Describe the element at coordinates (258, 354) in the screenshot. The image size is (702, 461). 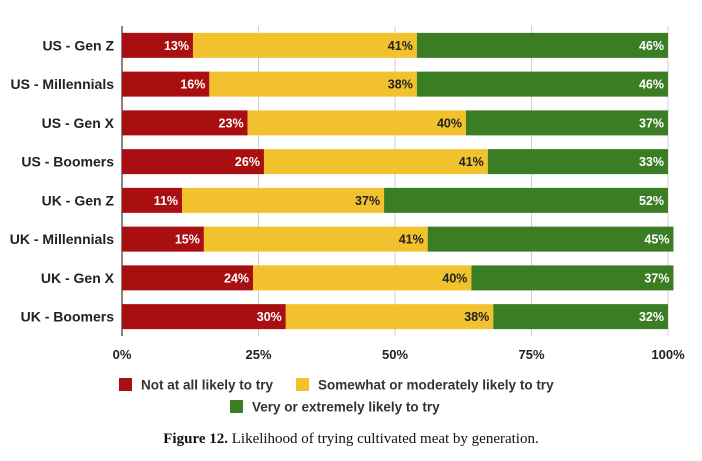
I see `x-tick-label: 25%` at that location.